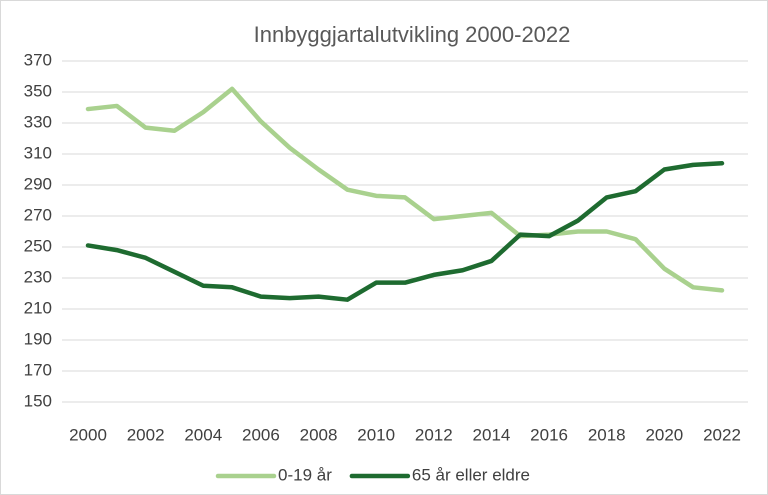 The height and width of the screenshot is (495, 768). I want to click on y-tick-label: 170, so click(38, 369).